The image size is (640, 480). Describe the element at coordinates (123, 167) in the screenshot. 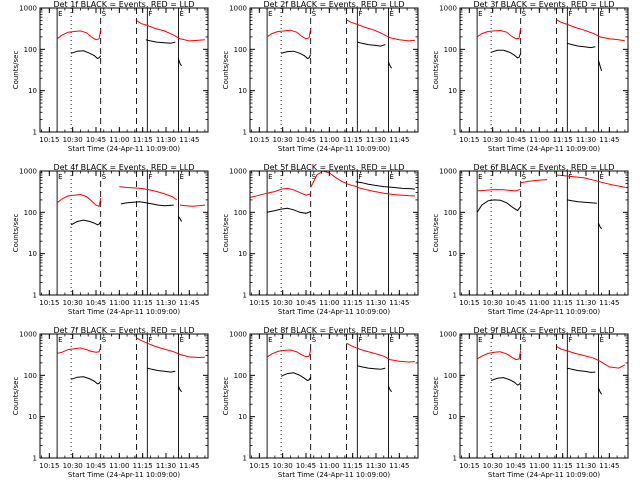

I see `chart-title: Det 4f BLACK = Events, RED = LLD` at that location.